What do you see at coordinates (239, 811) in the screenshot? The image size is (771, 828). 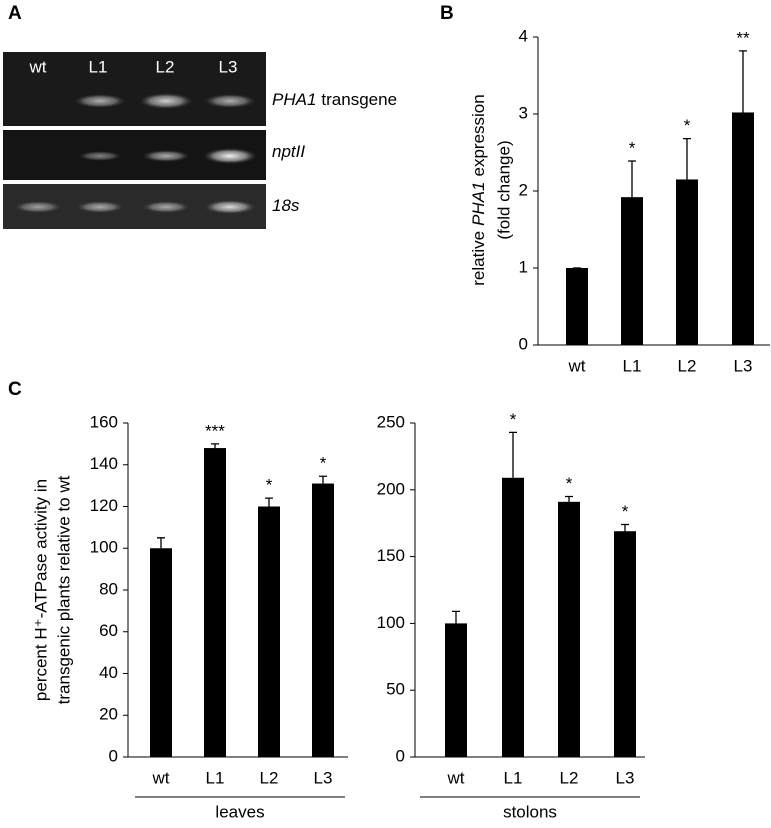 I see `x-axis-label: leaves` at bounding box center [239, 811].